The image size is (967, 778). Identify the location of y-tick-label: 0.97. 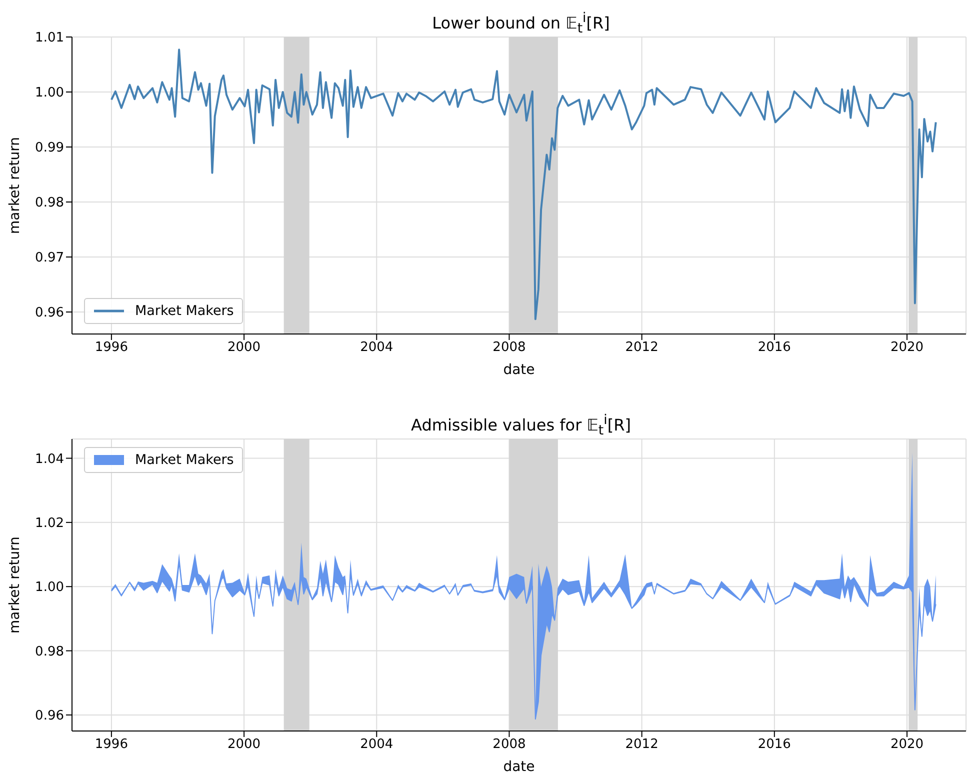
(49, 258).